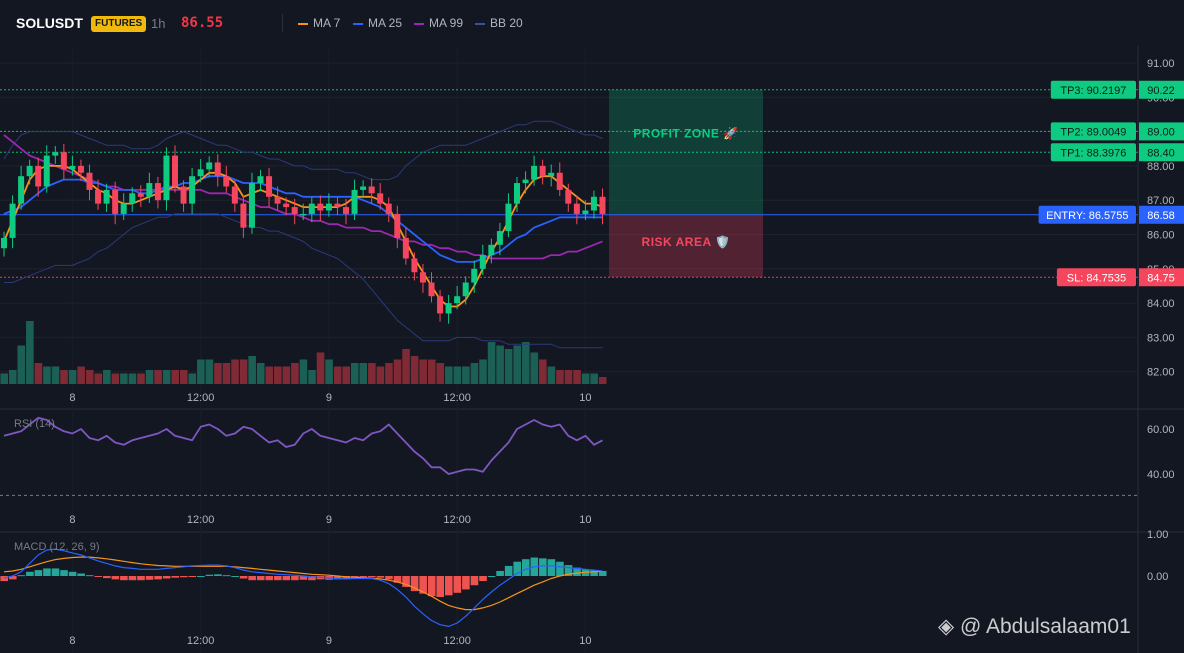  Describe the element at coordinates (685, 134) in the screenshot. I see `profit-zone-label: PROFIT ZONE 🚀` at that location.